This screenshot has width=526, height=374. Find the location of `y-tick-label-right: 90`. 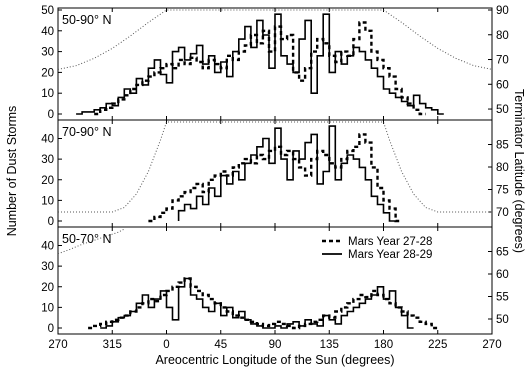

y-tick-label-right: 90 is located at coordinates (502, 11).